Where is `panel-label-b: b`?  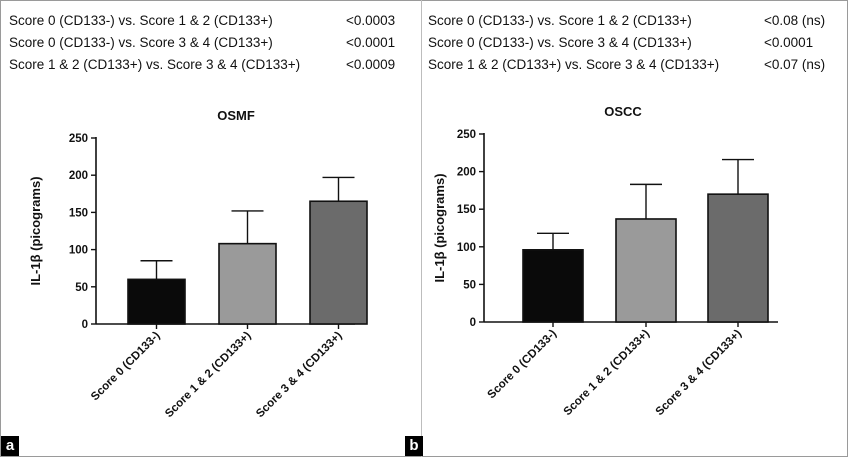 panel-label-b: b is located at coordinates (414, 446).